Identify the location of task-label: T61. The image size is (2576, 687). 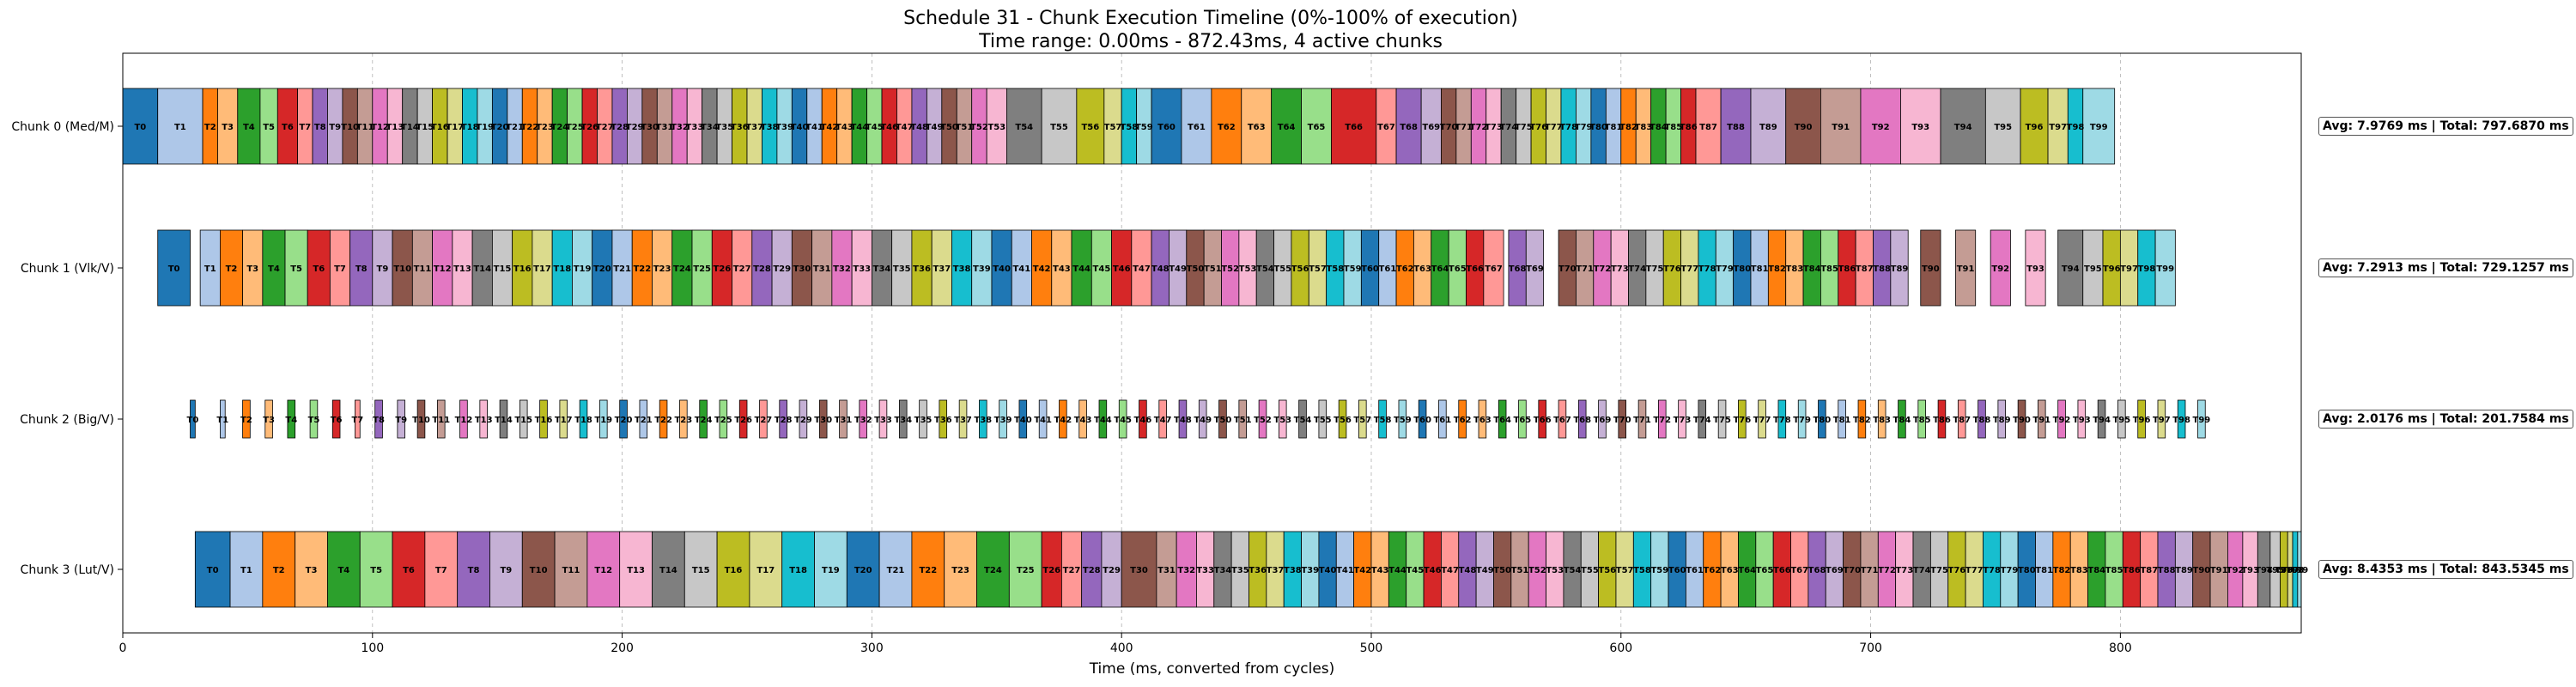
(1388, 269).